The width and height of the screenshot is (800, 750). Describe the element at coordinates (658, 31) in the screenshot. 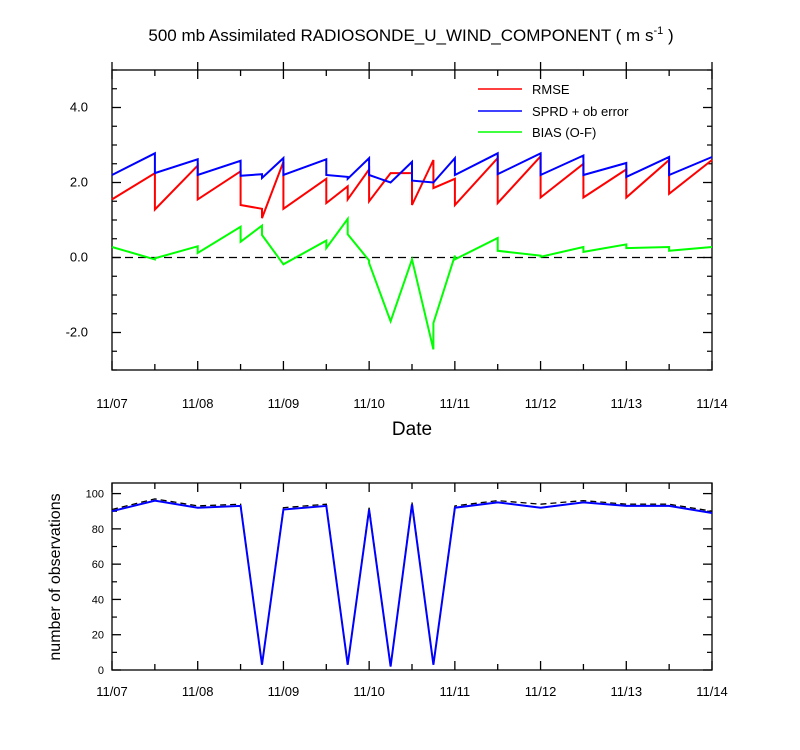

I see `chart-title-sup: -1` at that location.